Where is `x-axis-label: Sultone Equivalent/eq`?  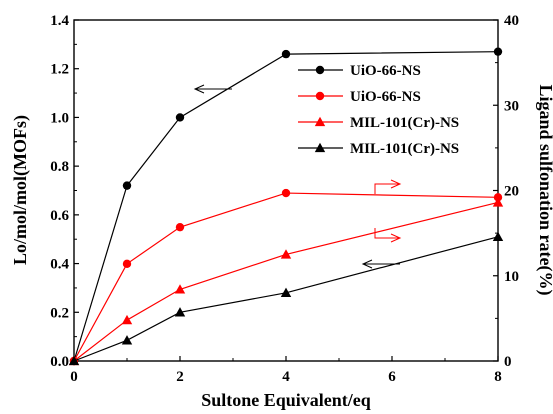
x-axis-label: Sultone Equivalent/eq is located at coordinates (286, 400).